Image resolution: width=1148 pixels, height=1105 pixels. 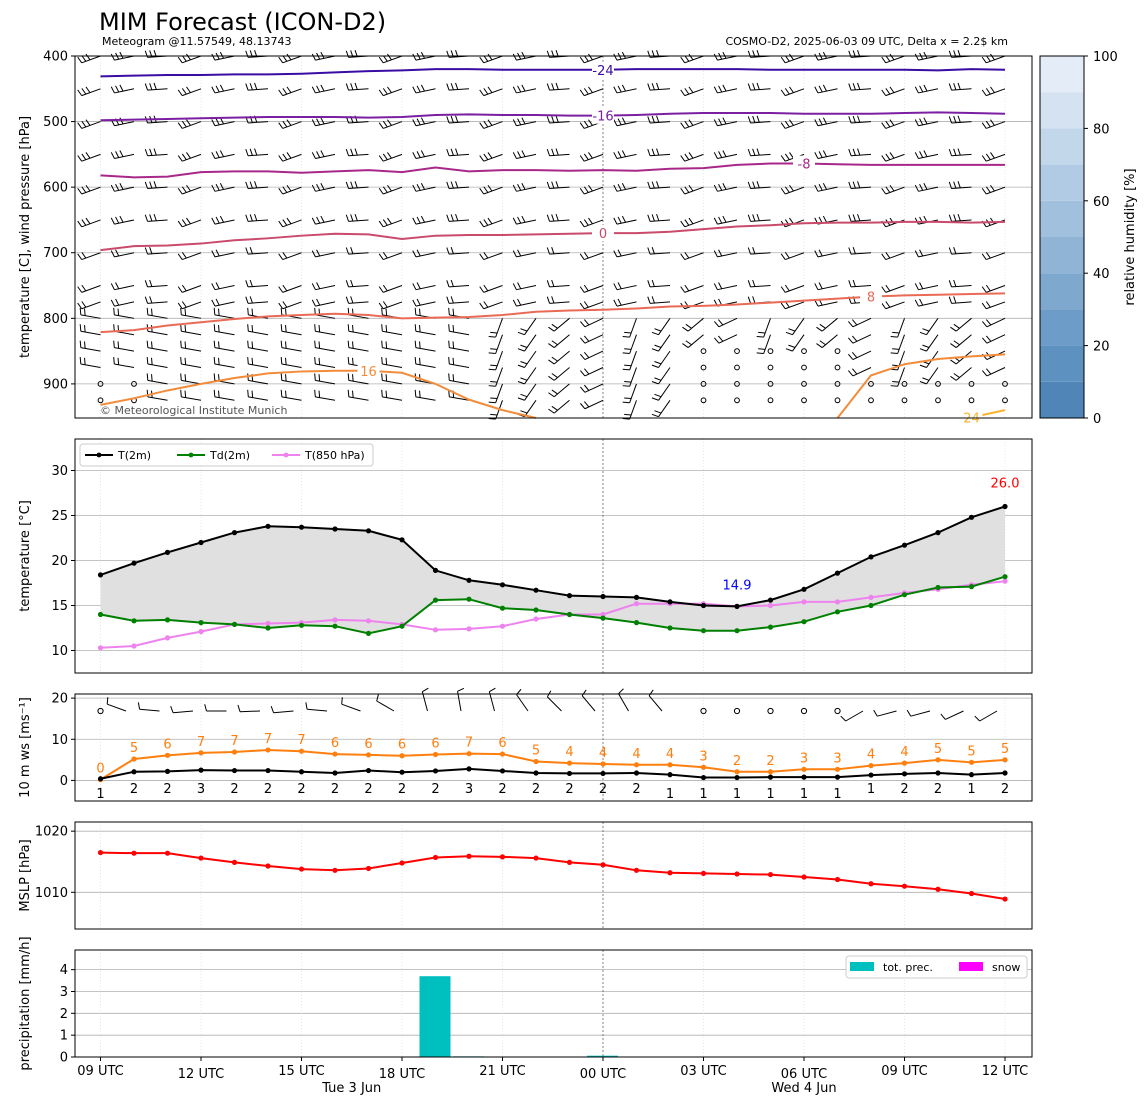 What do you see at coordinates (1101, 274) in the screenshot?
I see `colorbar-tick-label: 40` at bounding box center [1101, 274].